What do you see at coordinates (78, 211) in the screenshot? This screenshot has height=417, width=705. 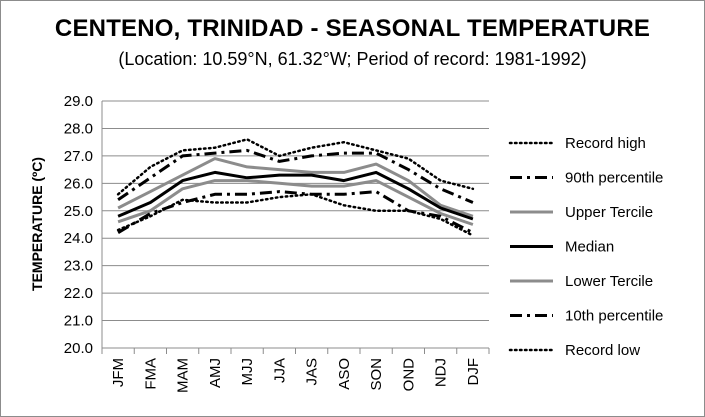 I see `y-tick-label: 25.0` at bounding box center [78, 211].